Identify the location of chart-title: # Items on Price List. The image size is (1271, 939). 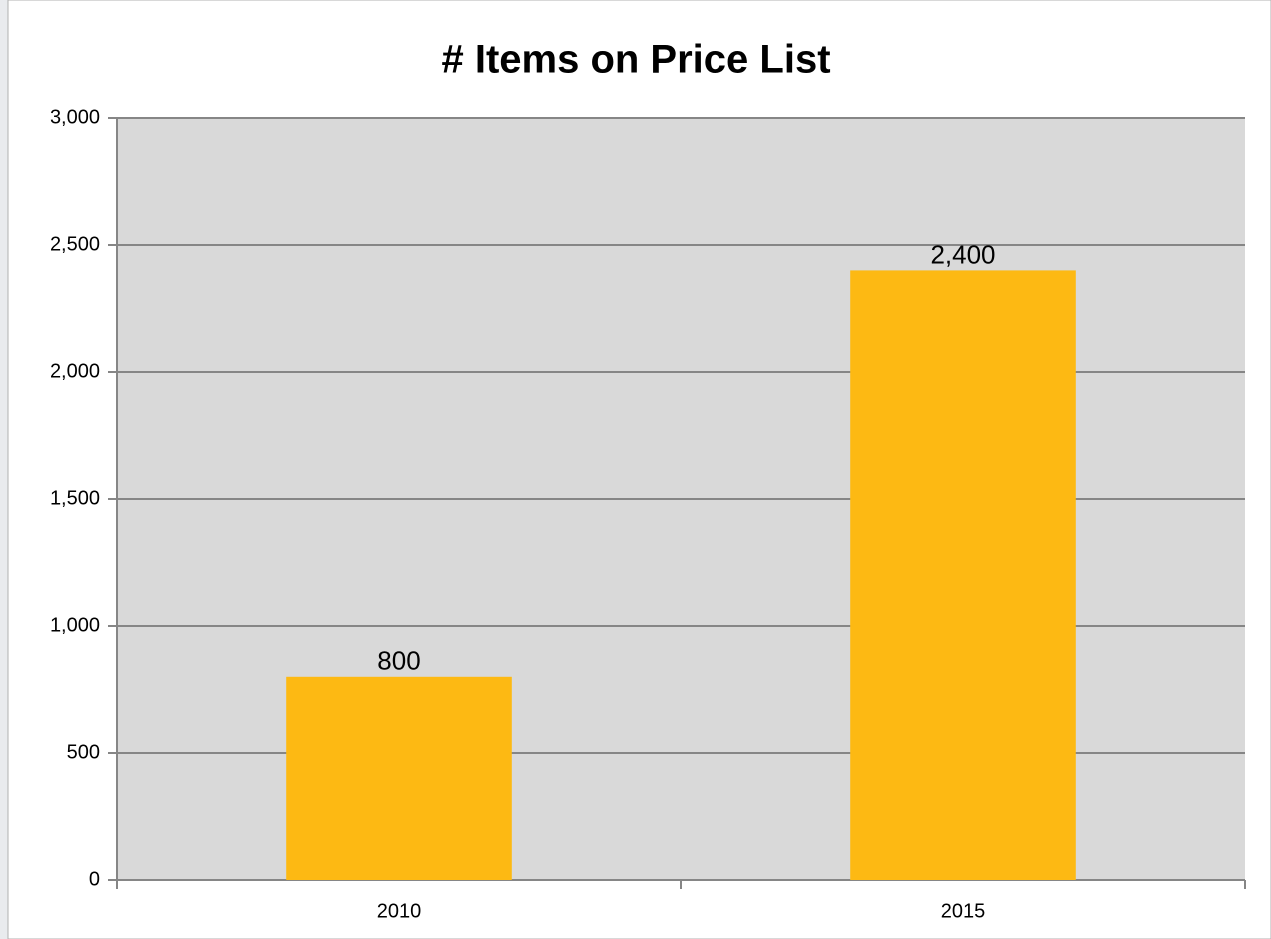
(635, 60).